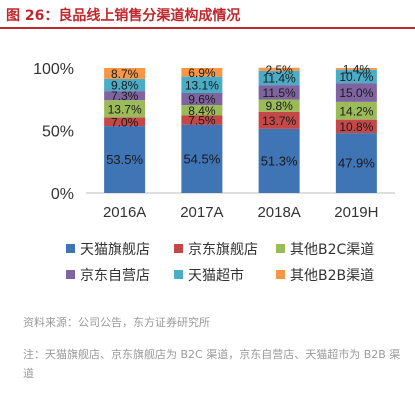  What do you see at coordinates (62, 194) in the screenshot?
I see `y-tick-label: 0%` at bounding box center [62, 194].